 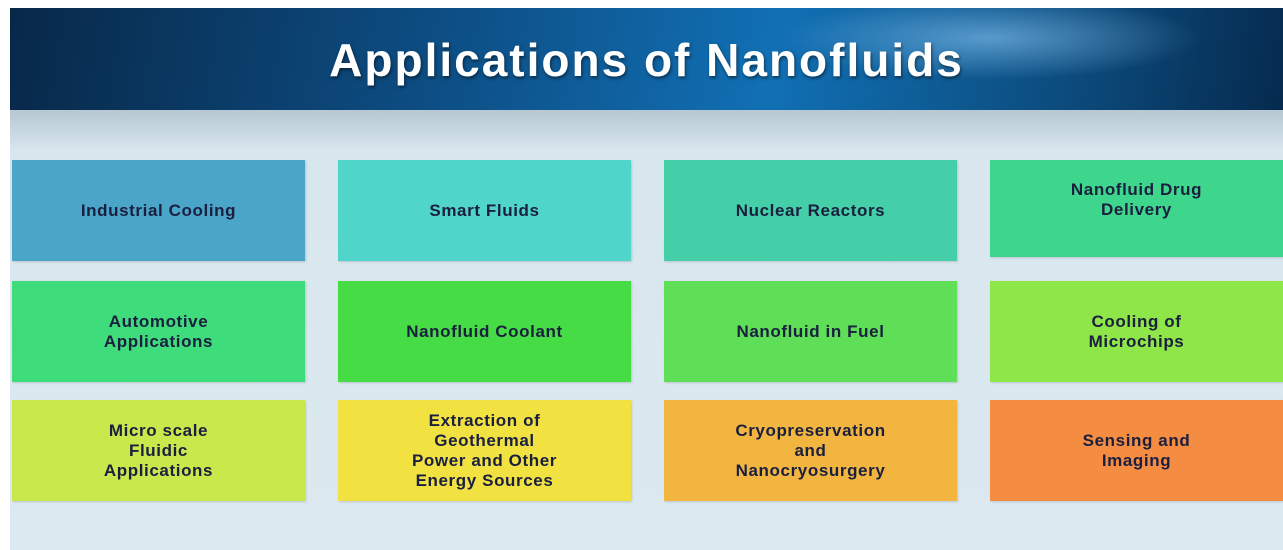 I want to click on box-label: Imaging, so click(x=1136, y=460).